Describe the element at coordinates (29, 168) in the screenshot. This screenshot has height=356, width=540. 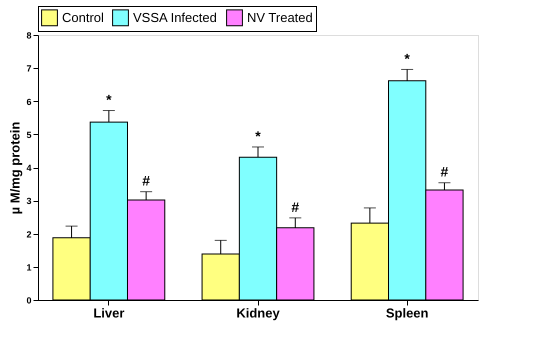
I see `y-tick-label: 4` at that location.